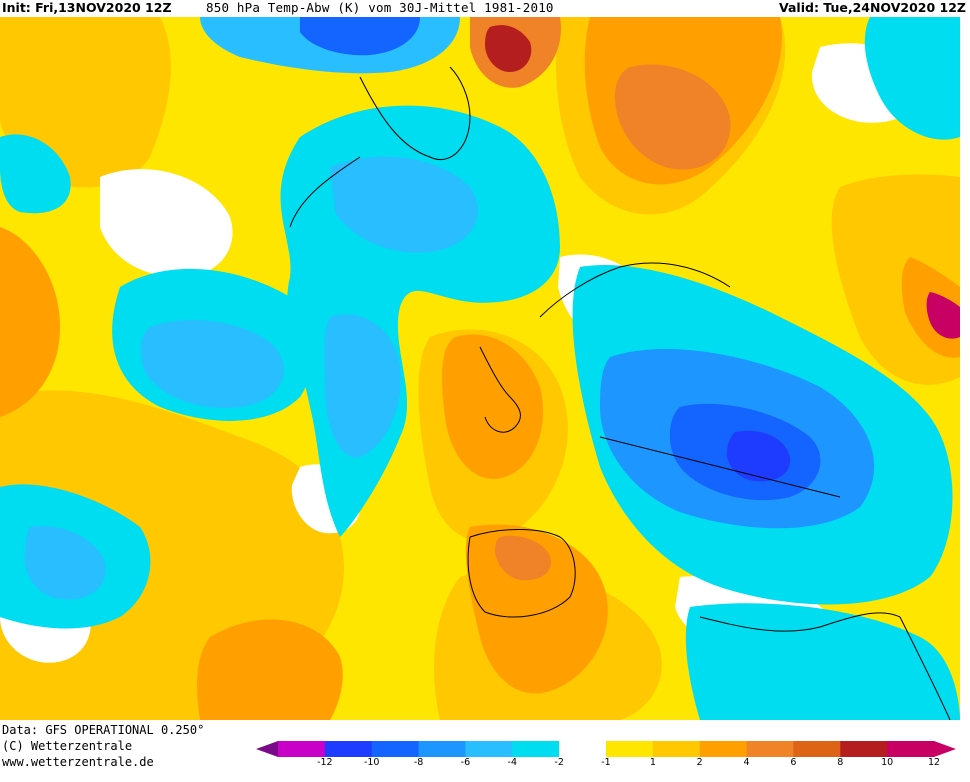 The height and width of the screenshot is (782, 970). What do you see at coordinates (371, 762) in the screenshot?
I see `legend-tick-label: -10` at bounding box center [371, 762].